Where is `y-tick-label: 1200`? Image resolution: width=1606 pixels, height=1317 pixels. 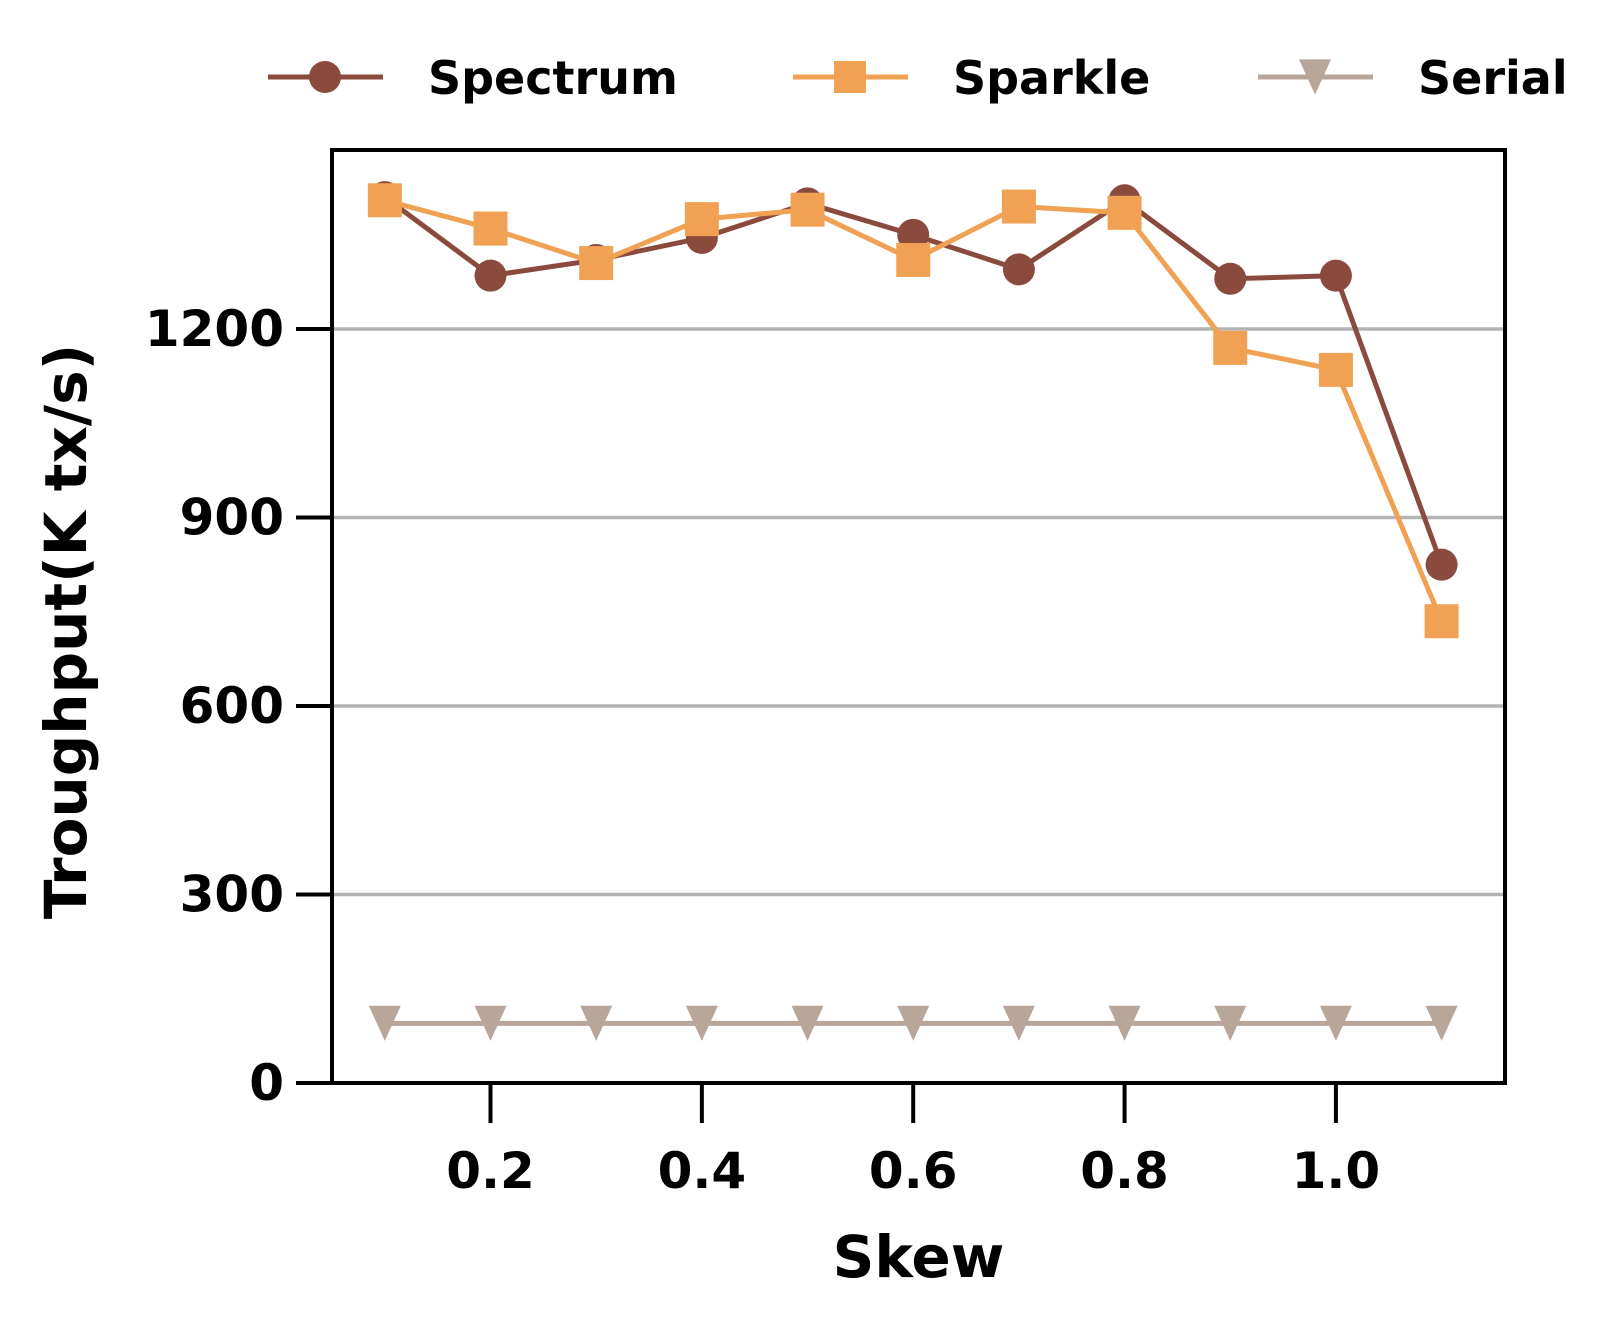 y-tick-label: 1200 is located at coordinates (214, 329).